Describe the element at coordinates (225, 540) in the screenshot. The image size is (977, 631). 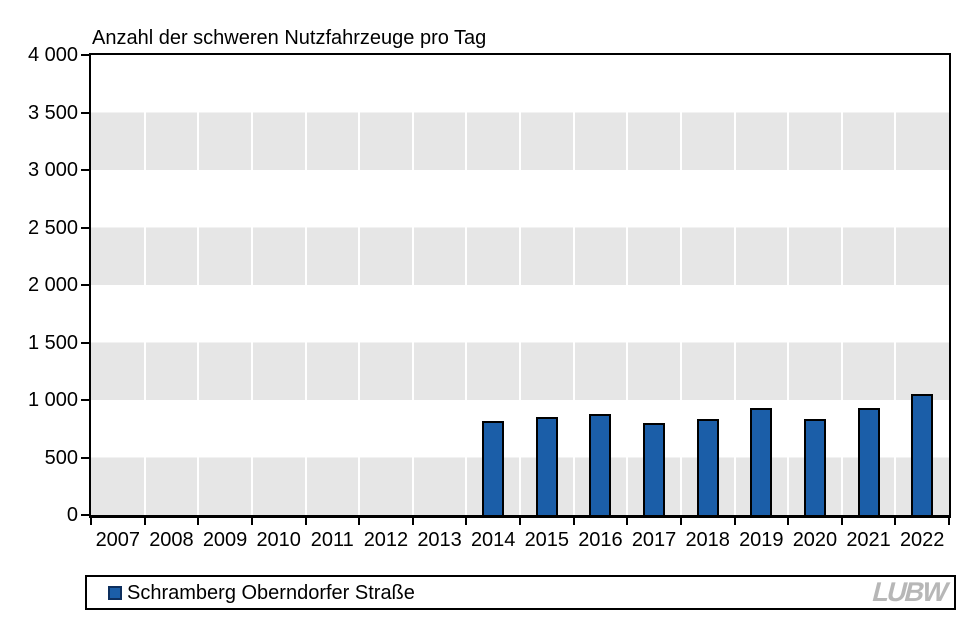
I see `x-axis-label-2009: 2009` at that location.